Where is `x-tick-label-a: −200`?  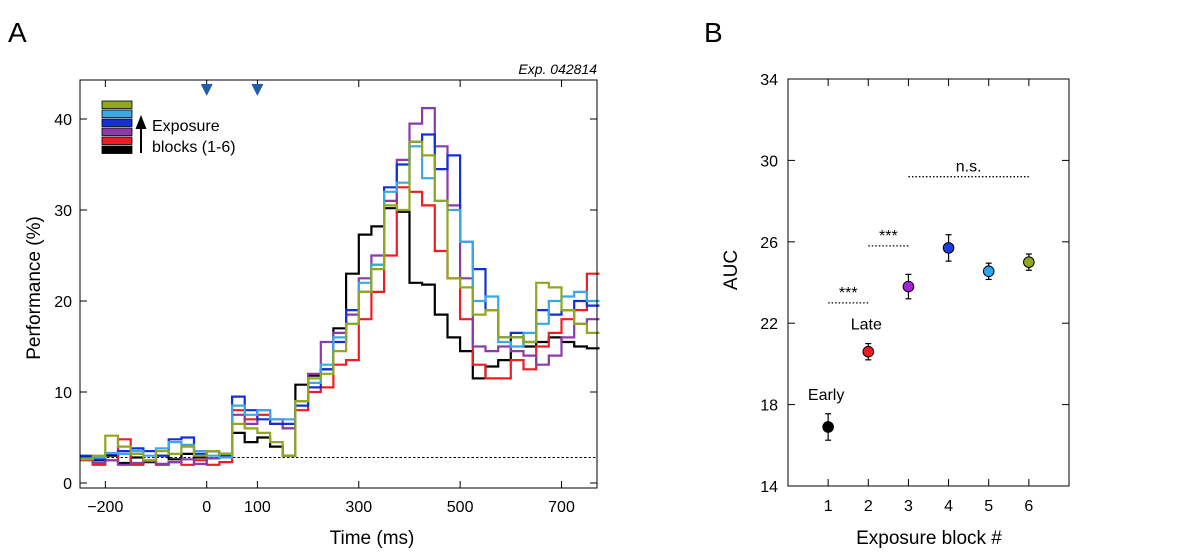
x-tick-label-a: −200 is located at coordinates (105, 507).